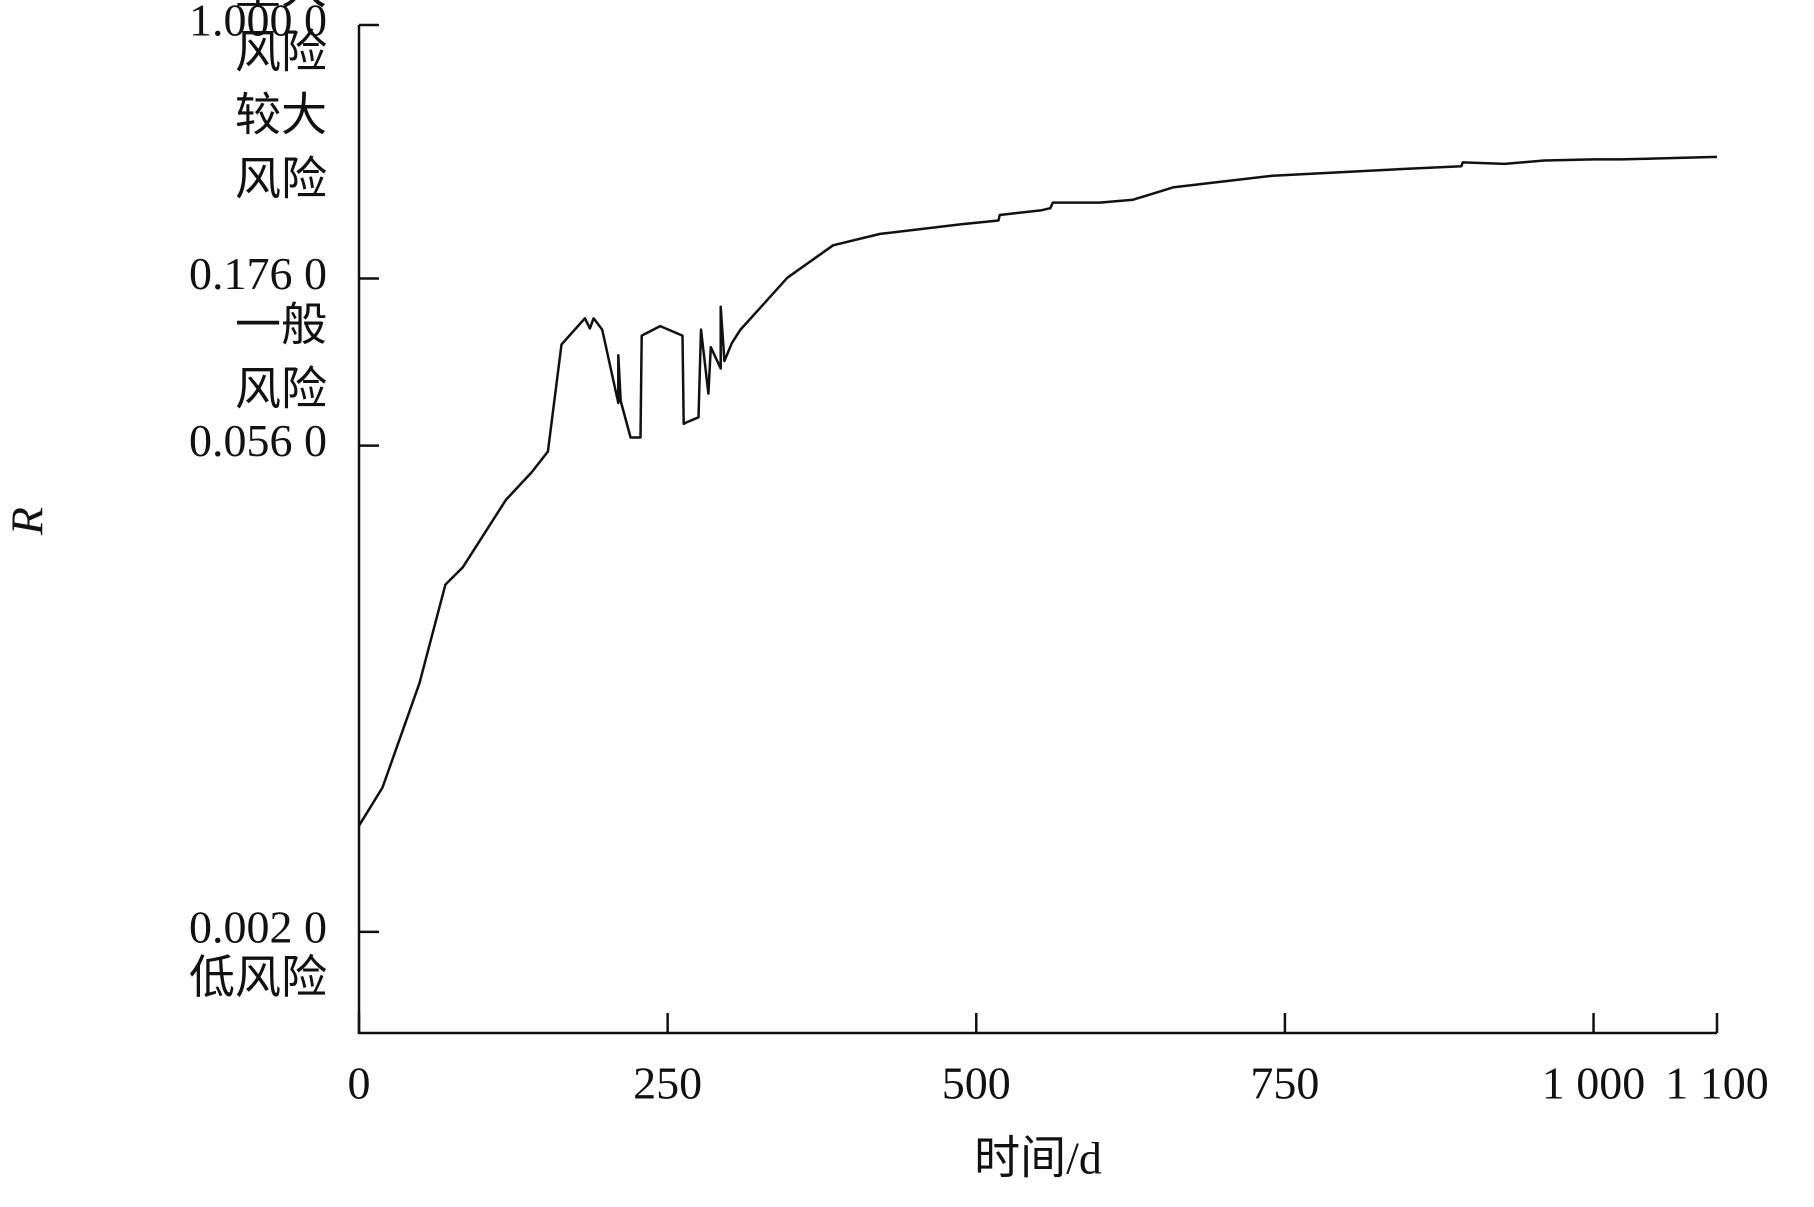 This screenshot has width=1814, height=1207. I want to click on x-tick-label: 750, so click(1284, 1083).